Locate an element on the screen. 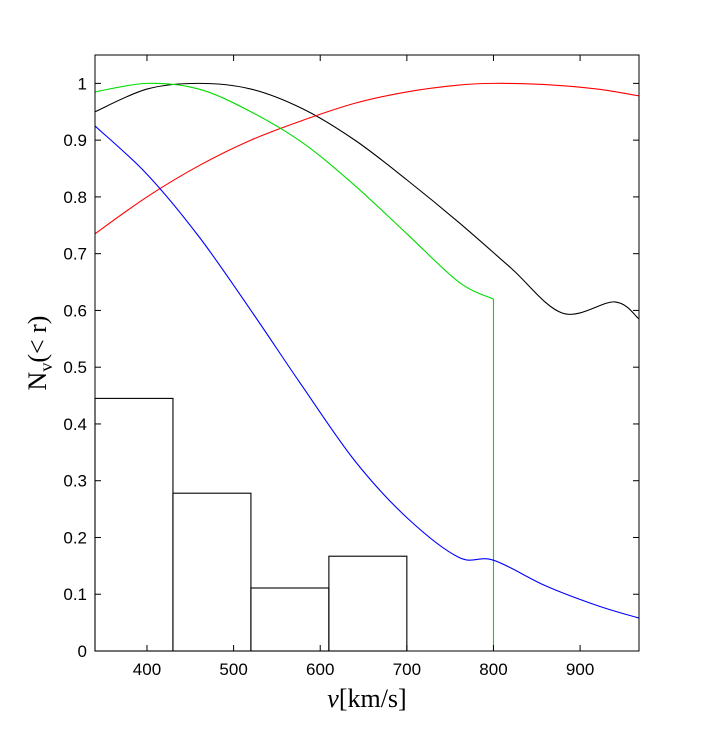 The image size is (706, 732). x-tick-label-4: 800 is located at coordinates (493, 669).